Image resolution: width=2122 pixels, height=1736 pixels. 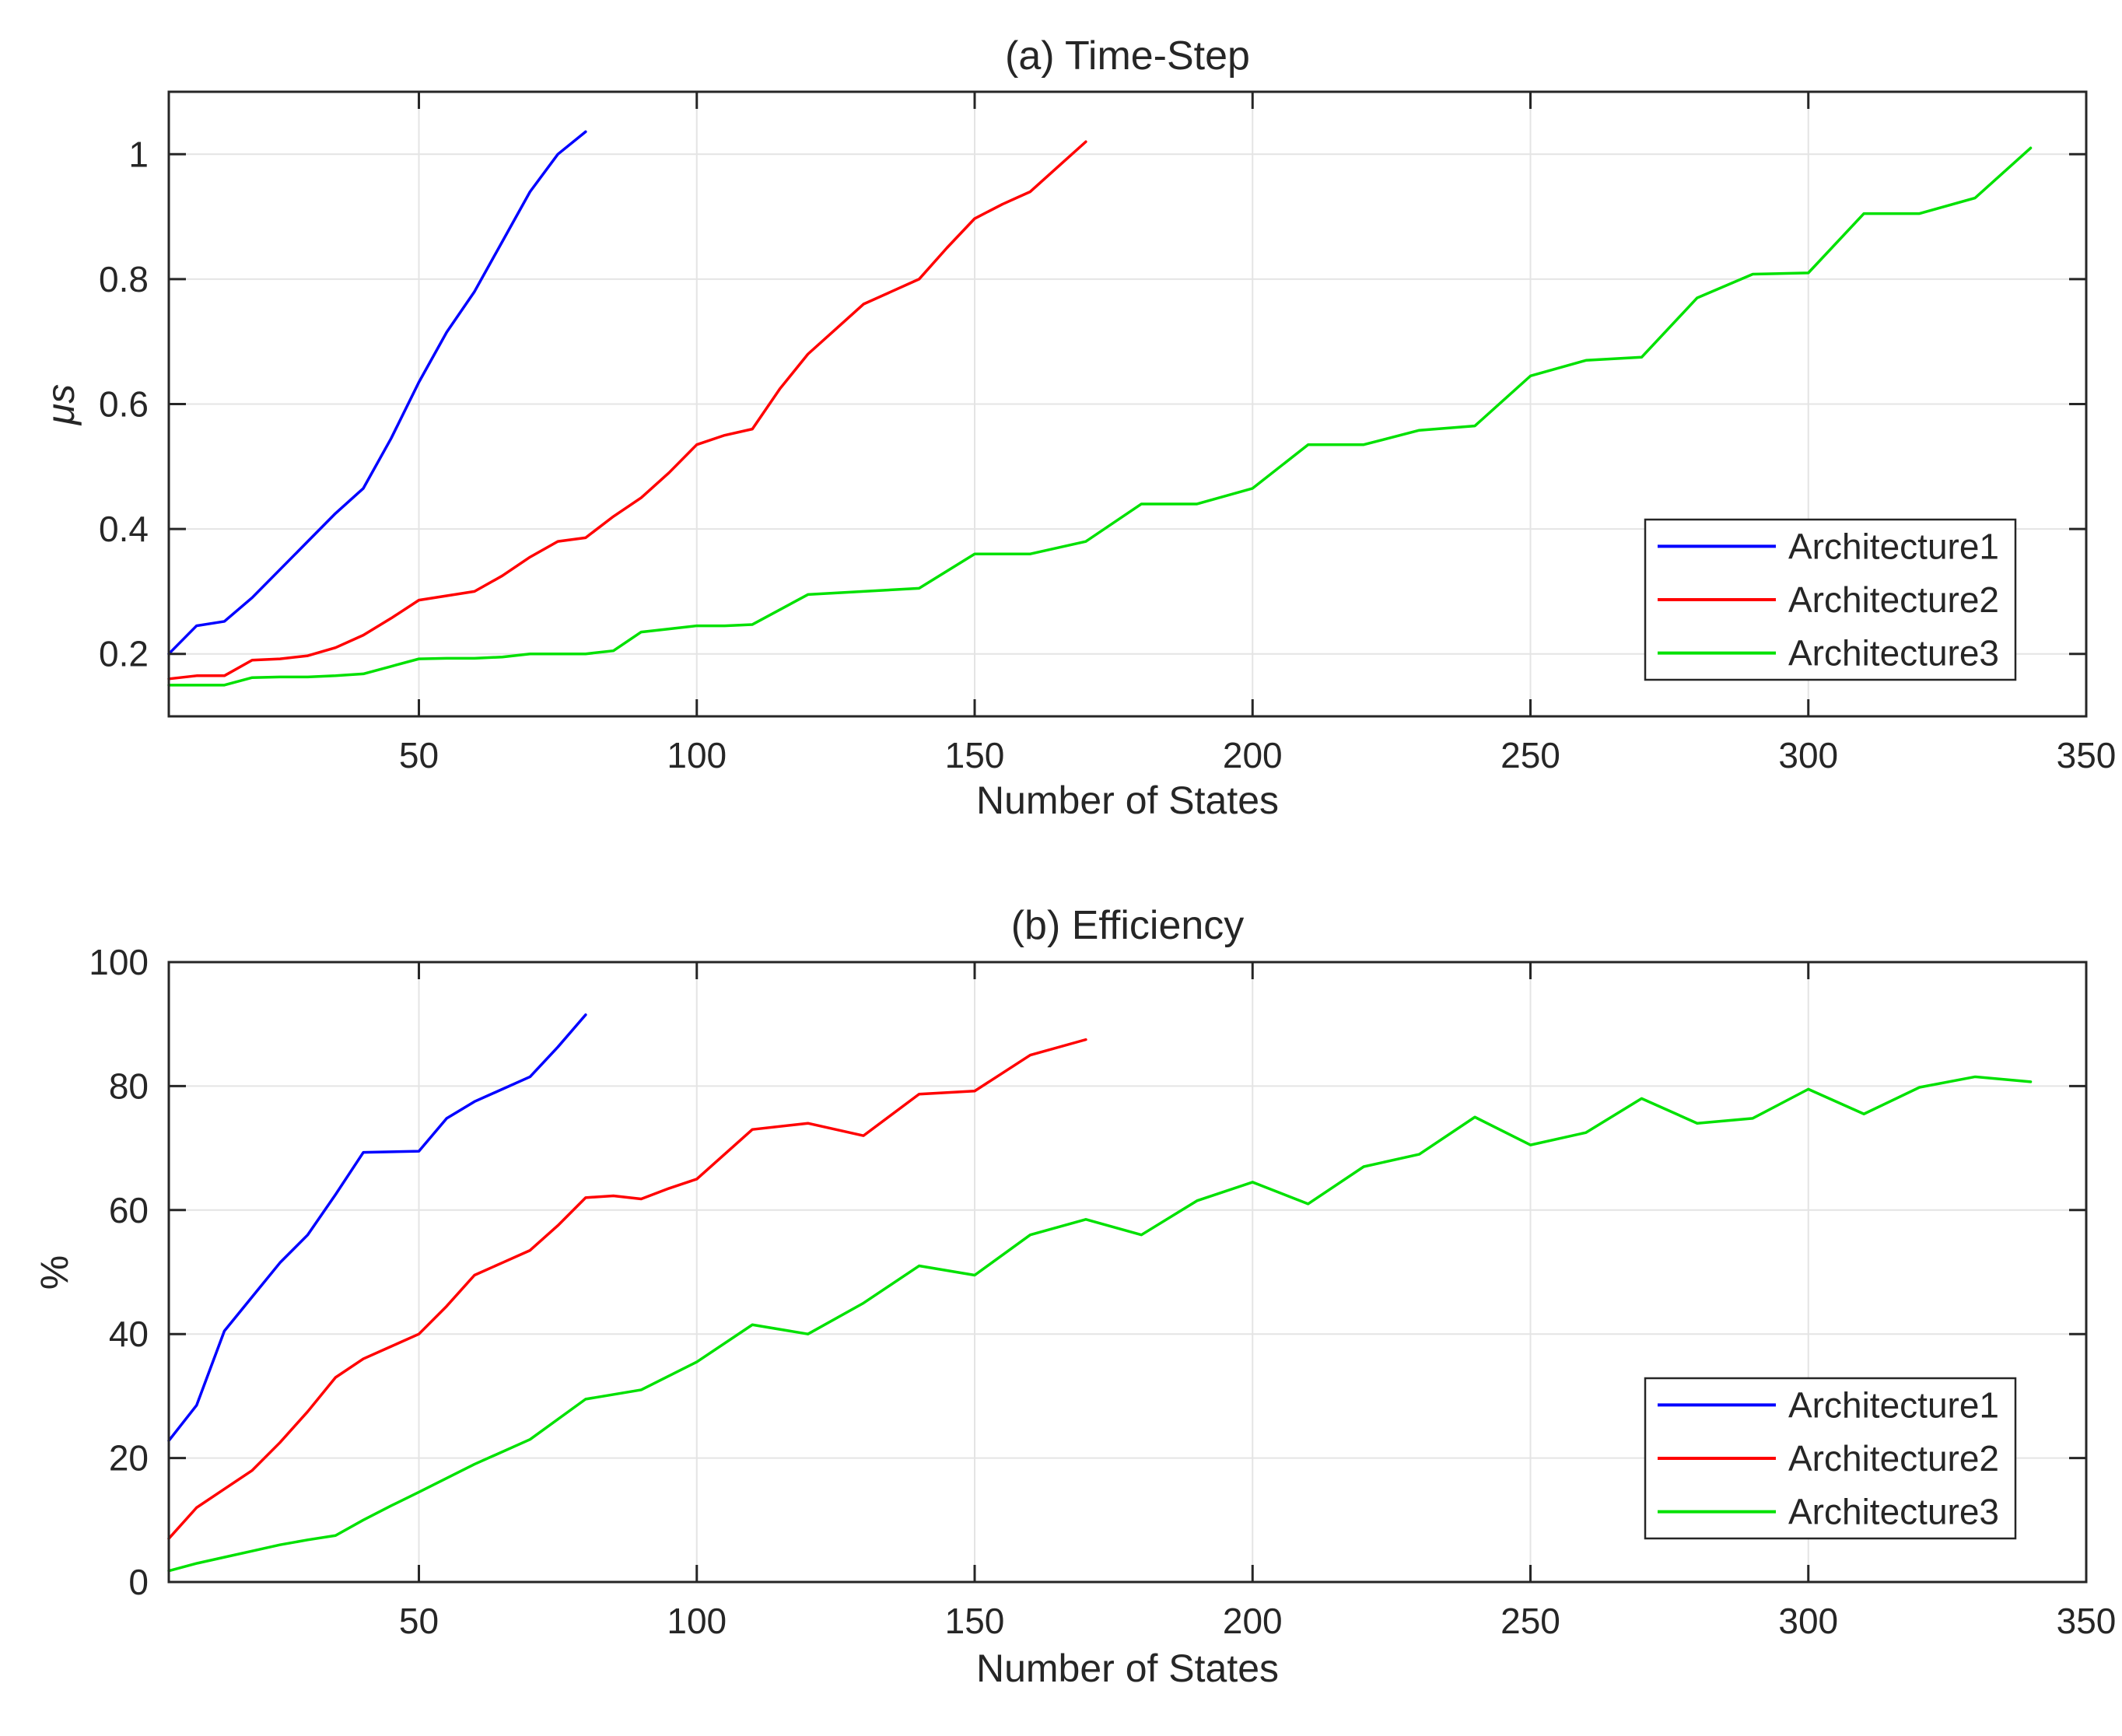 What do you see at coordinates (119, 962) in the screenshot?
I see `y-tick-label: 100` at bounding box center [119, 962].